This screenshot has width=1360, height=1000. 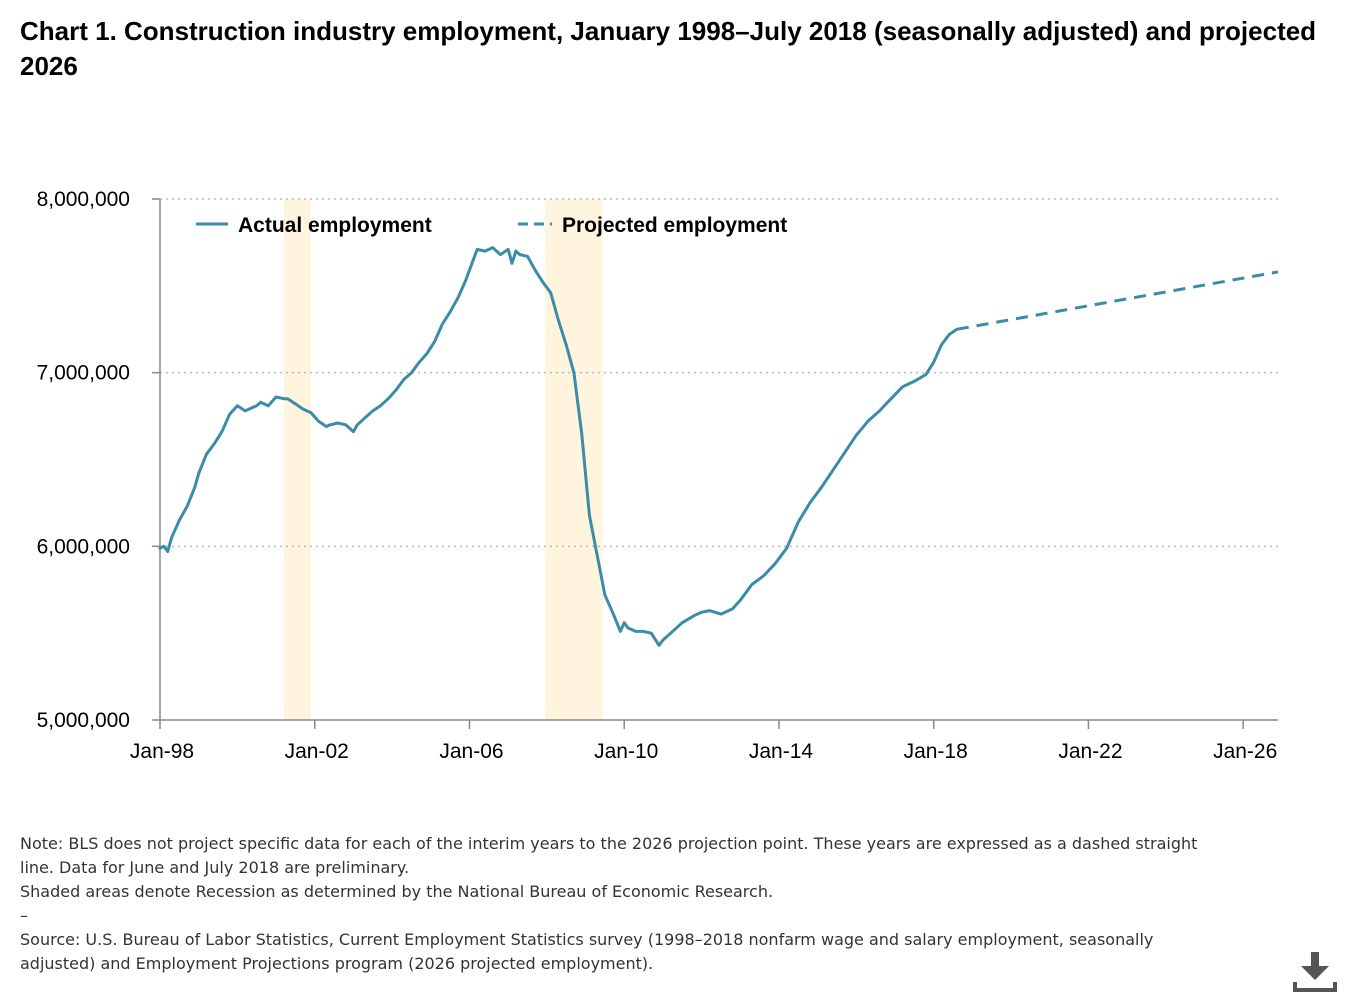 I want to click on recession-bands, so click(x=443, y=459).